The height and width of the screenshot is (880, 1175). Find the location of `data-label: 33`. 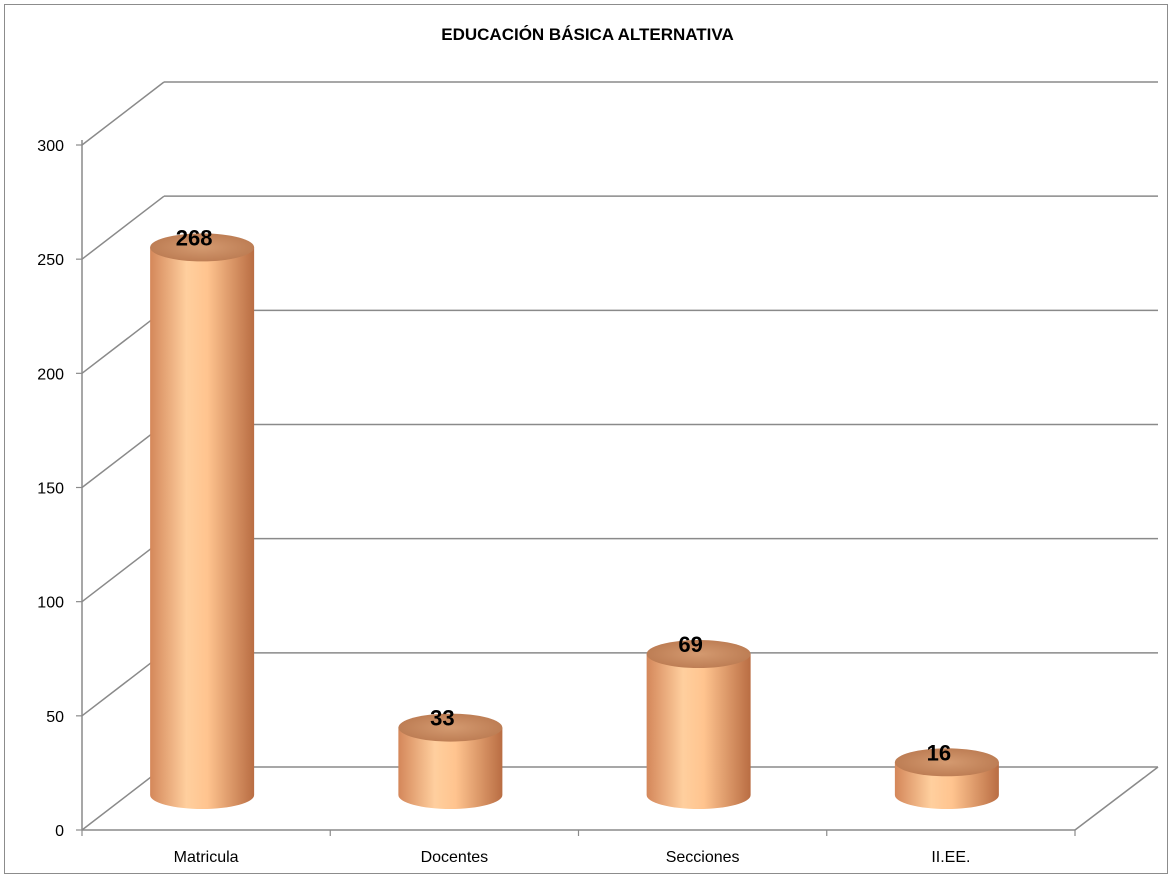

data-label: 33 is located at coordinates (442, 718).